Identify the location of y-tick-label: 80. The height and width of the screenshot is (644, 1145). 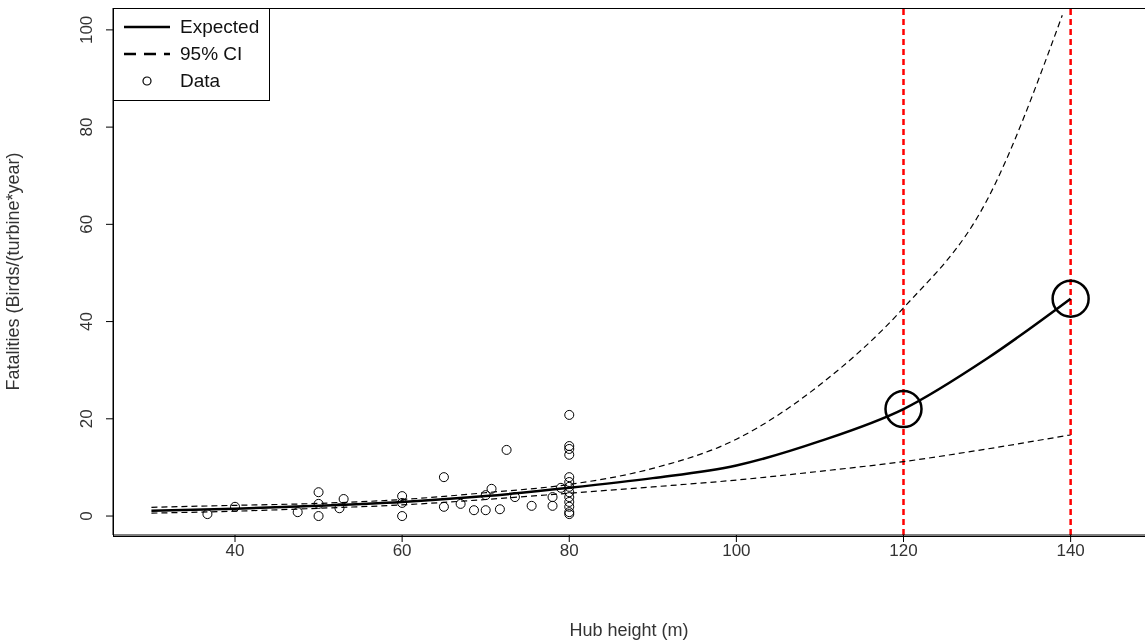
(86, 127).